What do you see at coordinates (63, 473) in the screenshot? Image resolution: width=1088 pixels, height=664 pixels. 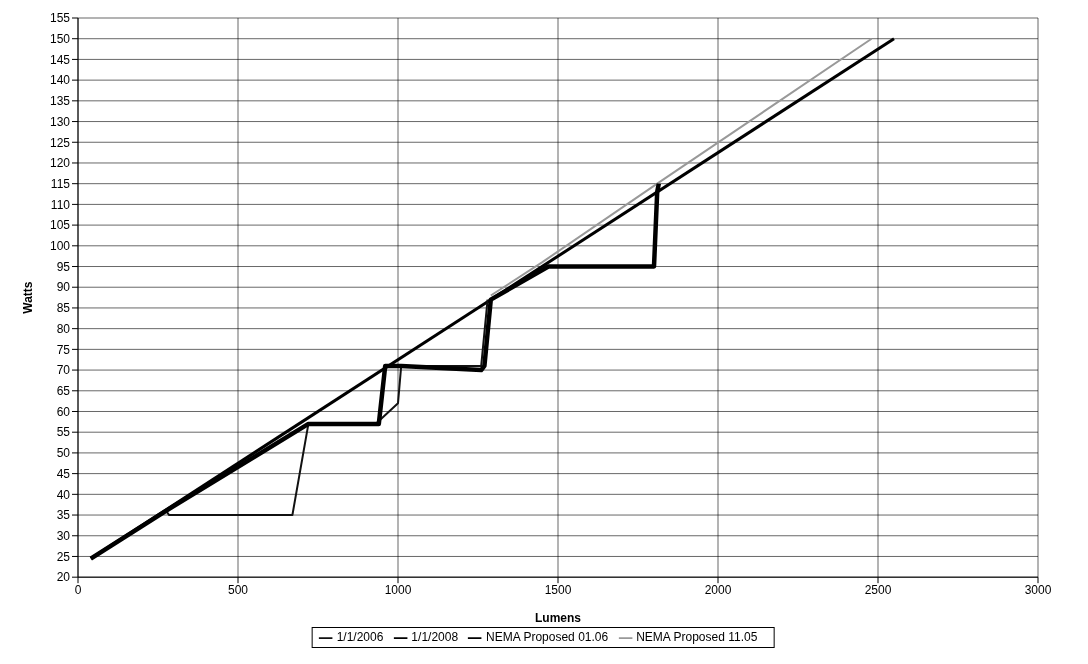 I see `y-tick-label: 45` at bounding box center [63, 473].